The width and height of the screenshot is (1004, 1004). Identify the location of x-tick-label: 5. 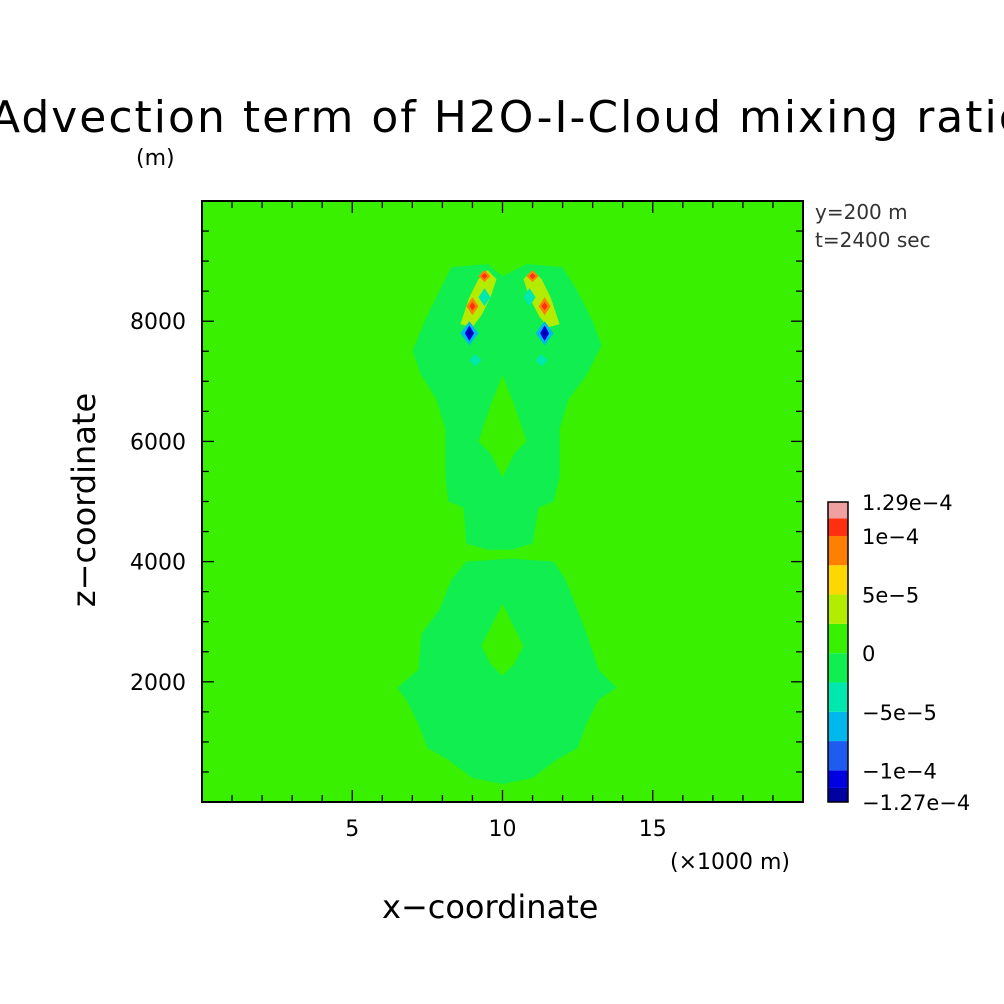
(352, 829).